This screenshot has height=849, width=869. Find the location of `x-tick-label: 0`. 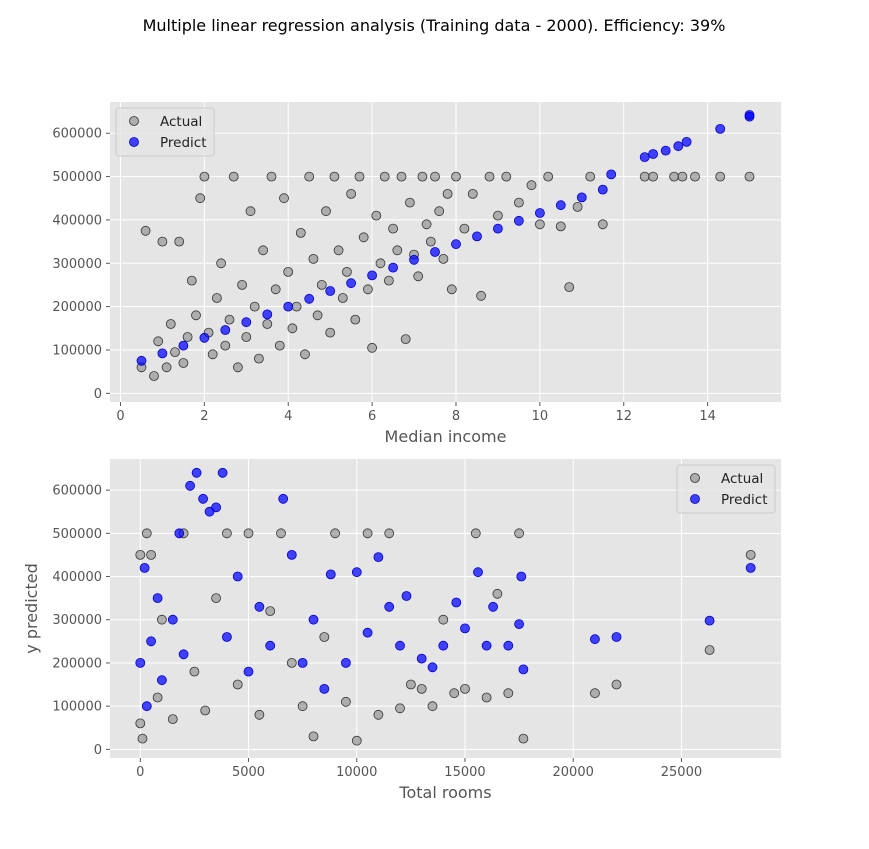

x-tick-label: 0 is located at coordinates (140, 772).